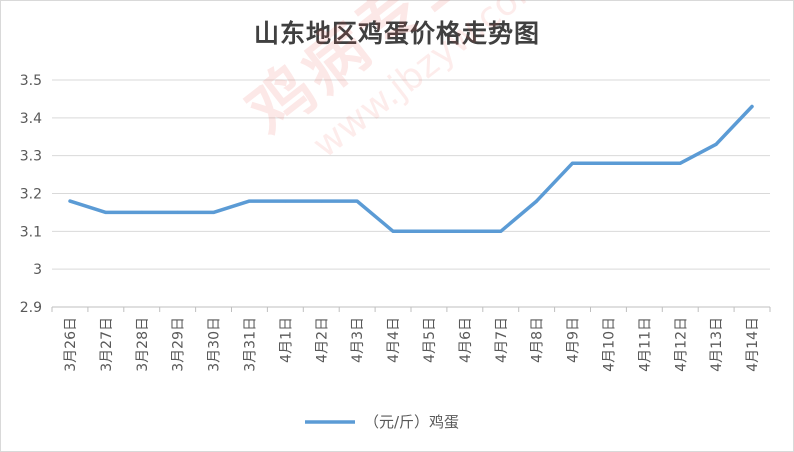 This screenshot has height=452, width=794. What do you see at coordinates (215, 344) in the screenshot?
I see `x-tick-label: 3月30日` at bounding box center [215, 344].